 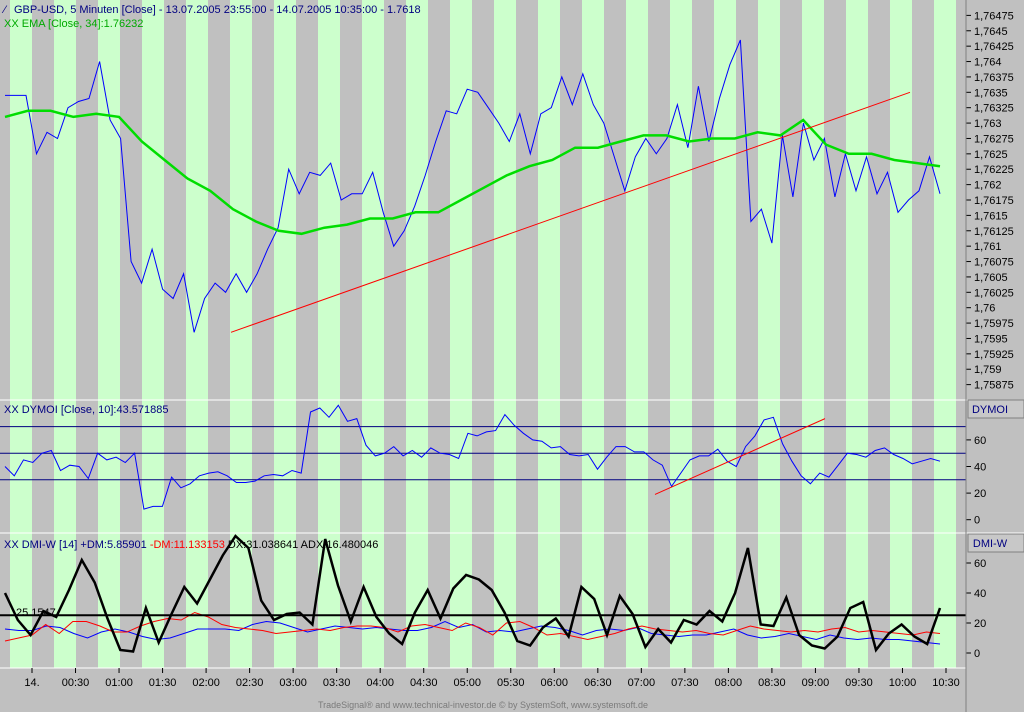 I want to click on time-axis-label: 09:00, so click(x=816, y=683).